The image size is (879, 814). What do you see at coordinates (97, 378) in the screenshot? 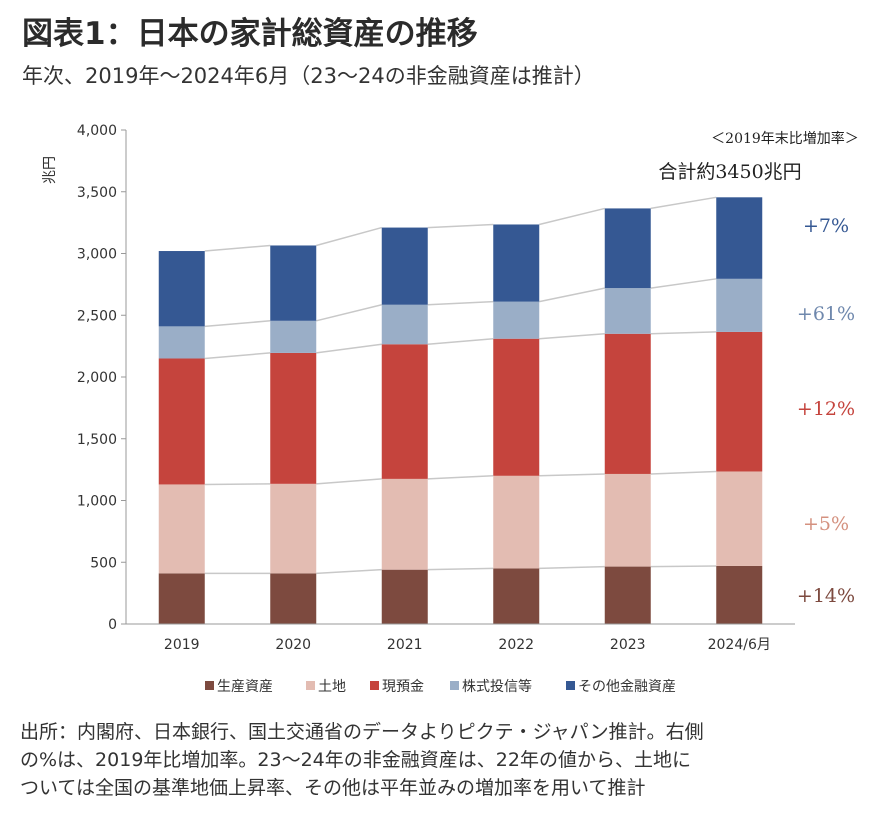
I see `y-tick-label: 2,000` at bounding box center [97, 378].